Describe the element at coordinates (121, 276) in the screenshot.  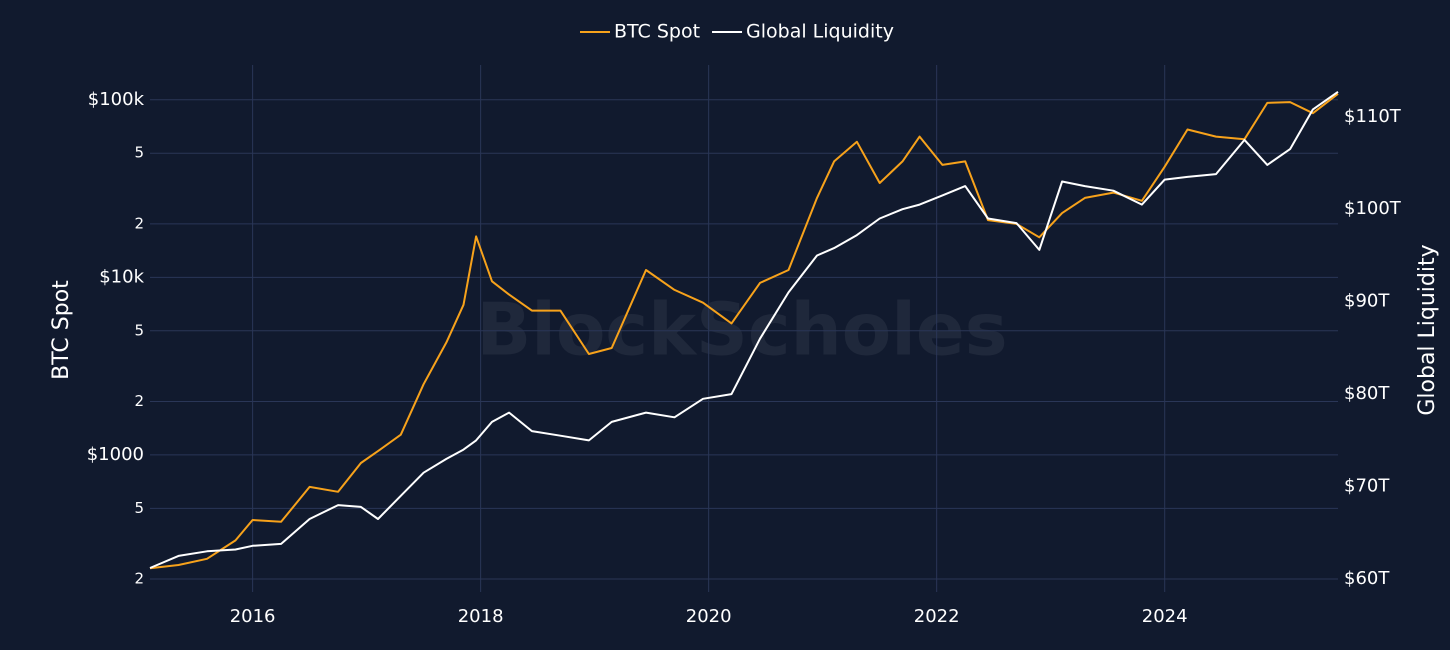
I see `y-tick-label: $10k` at that location.